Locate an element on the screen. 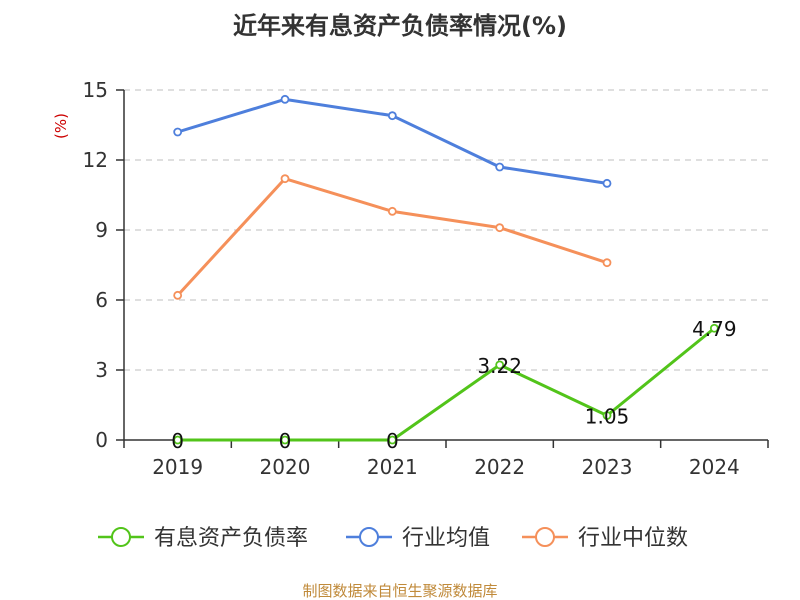 This screenshot has height=600, width=800. legend-item: 行业均值 is located at coordinates (418, 538).